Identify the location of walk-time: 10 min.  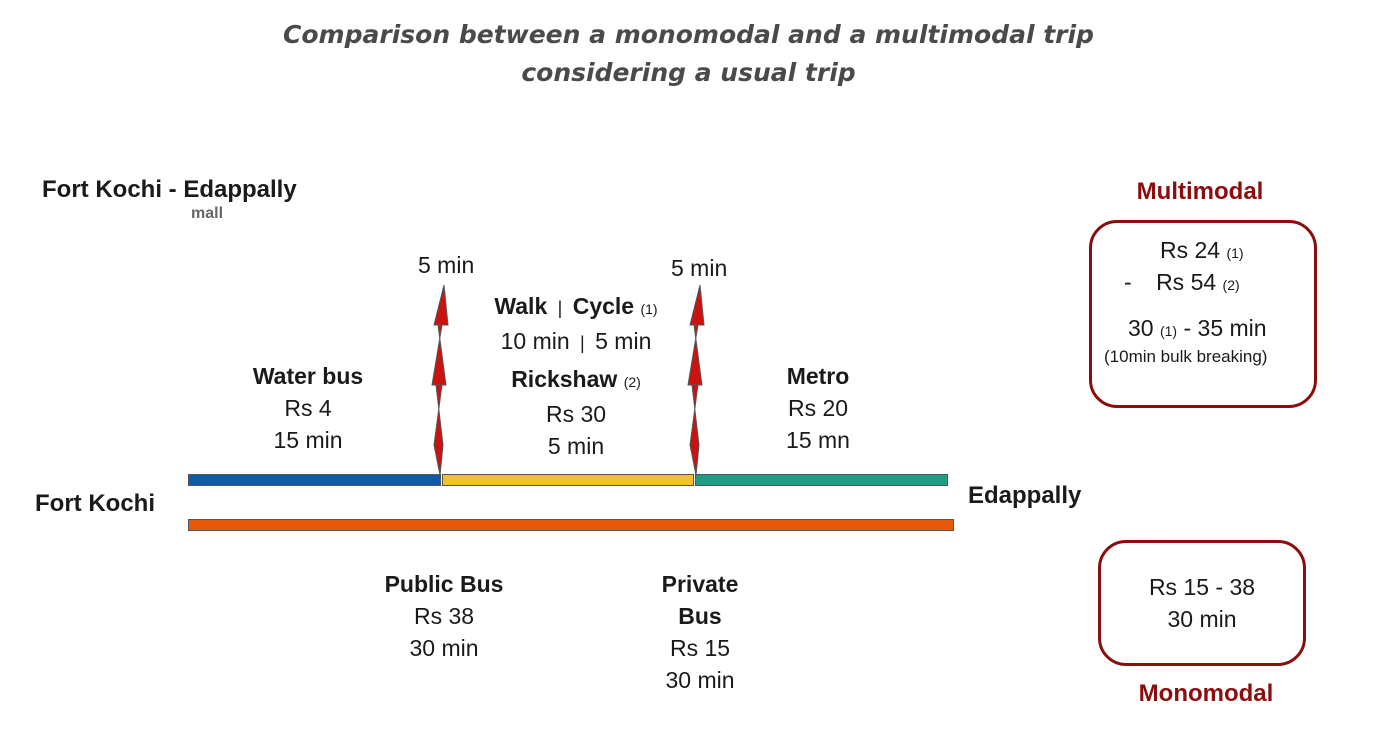
(535, 341).